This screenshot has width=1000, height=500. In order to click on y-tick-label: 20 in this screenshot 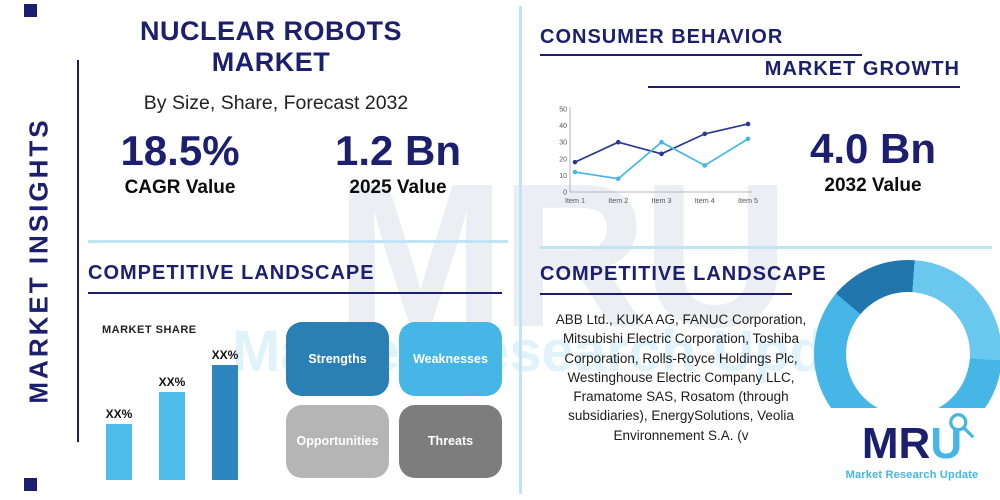, I will do `click(563, 159)`.